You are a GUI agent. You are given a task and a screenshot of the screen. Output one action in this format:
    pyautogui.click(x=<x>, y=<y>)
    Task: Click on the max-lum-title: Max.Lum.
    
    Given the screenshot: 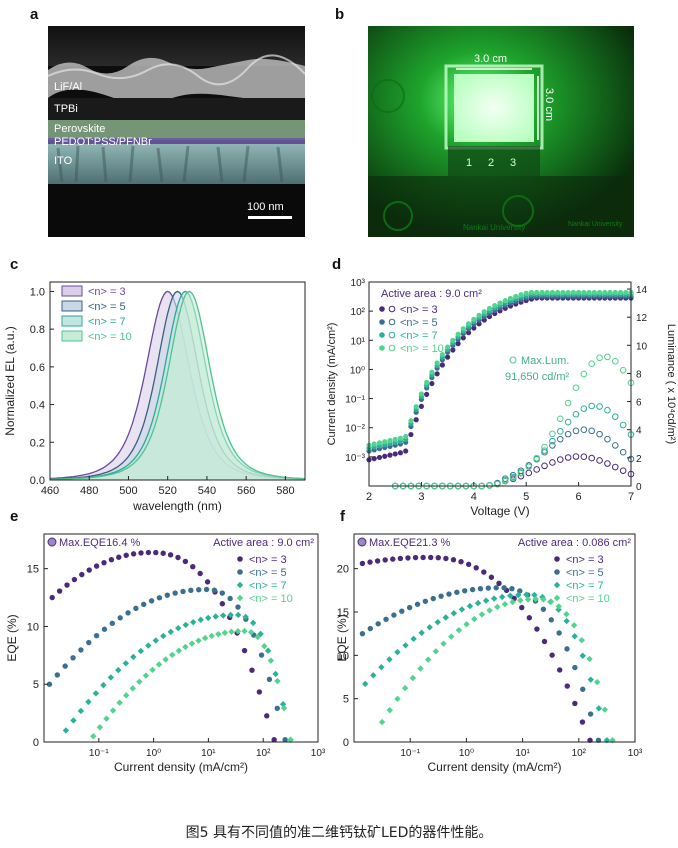 What is the action you would take?
    pyautogui.click(x=545, y=361)
    